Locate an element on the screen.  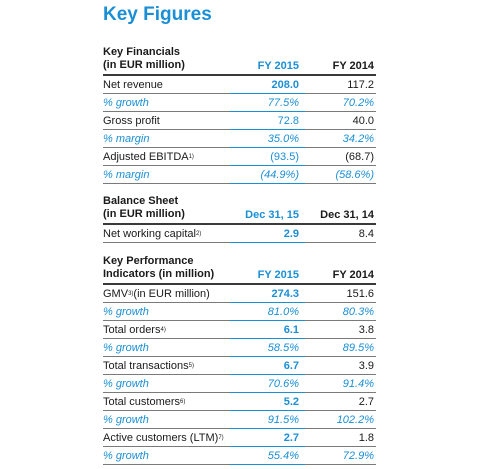
section-label-line1: Key Financials is located at coordinates (142, 52).